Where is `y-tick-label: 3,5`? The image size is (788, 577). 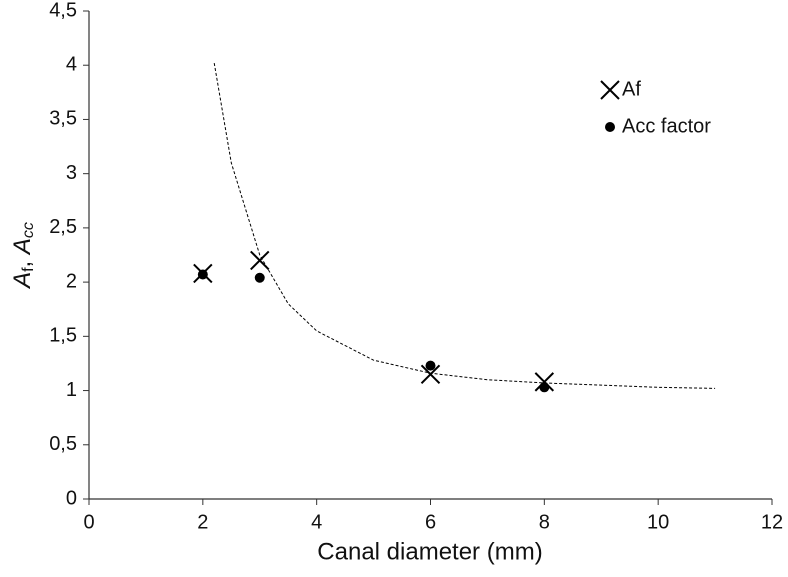 y-tick-label: 3,5 is located at coordinates (63, 119).